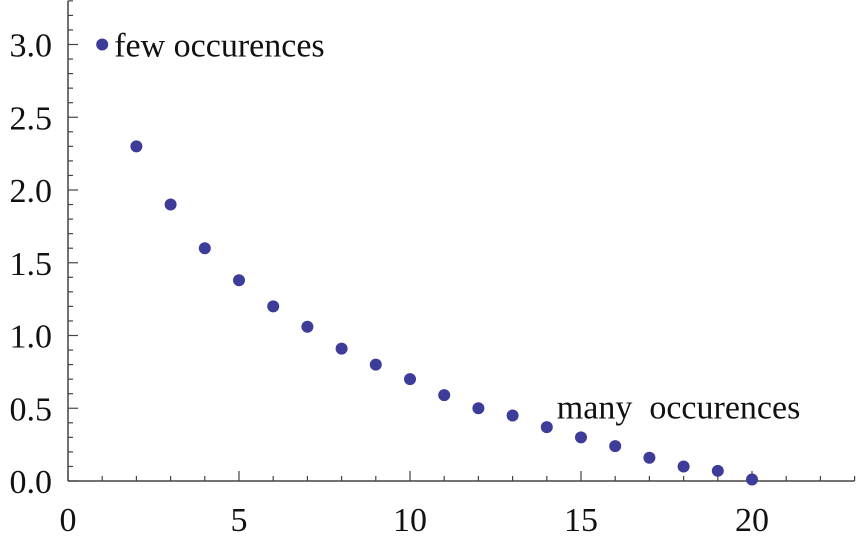 This screenshot has height=550, width=857. Describe the element at coordinates (581, 520) in the screenshot. I see `x-tick-label: 15` at that location.